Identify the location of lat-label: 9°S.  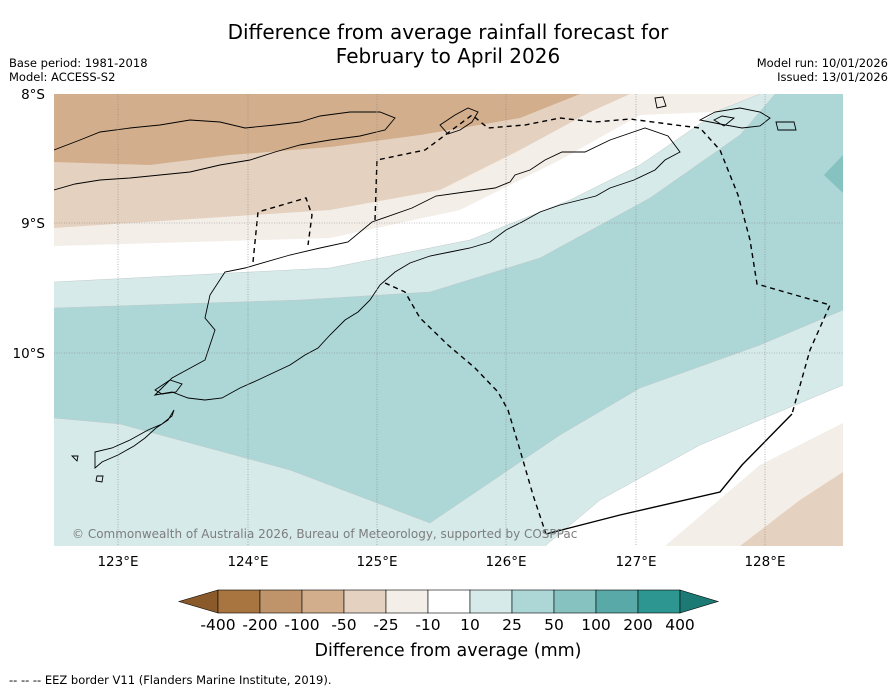
(33, 224).